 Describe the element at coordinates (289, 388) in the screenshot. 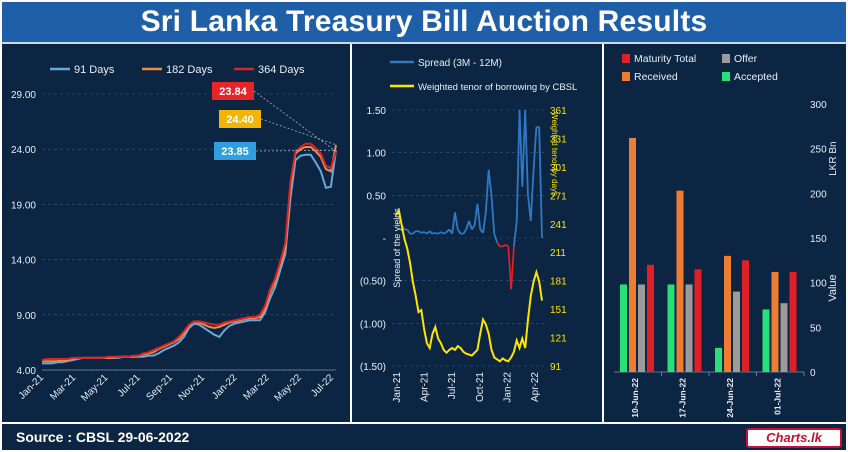

I see `x-tick-label: May-22` at that location.